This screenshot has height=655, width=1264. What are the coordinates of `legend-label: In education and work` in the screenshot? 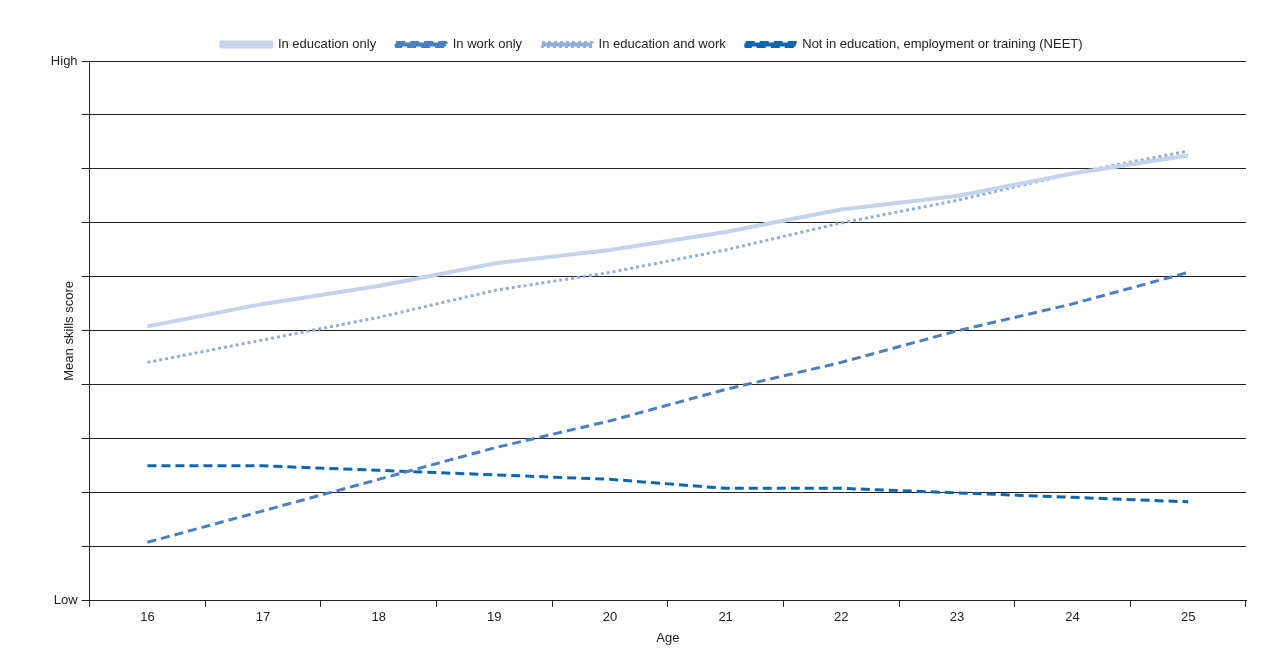 It's located at (662, 44).